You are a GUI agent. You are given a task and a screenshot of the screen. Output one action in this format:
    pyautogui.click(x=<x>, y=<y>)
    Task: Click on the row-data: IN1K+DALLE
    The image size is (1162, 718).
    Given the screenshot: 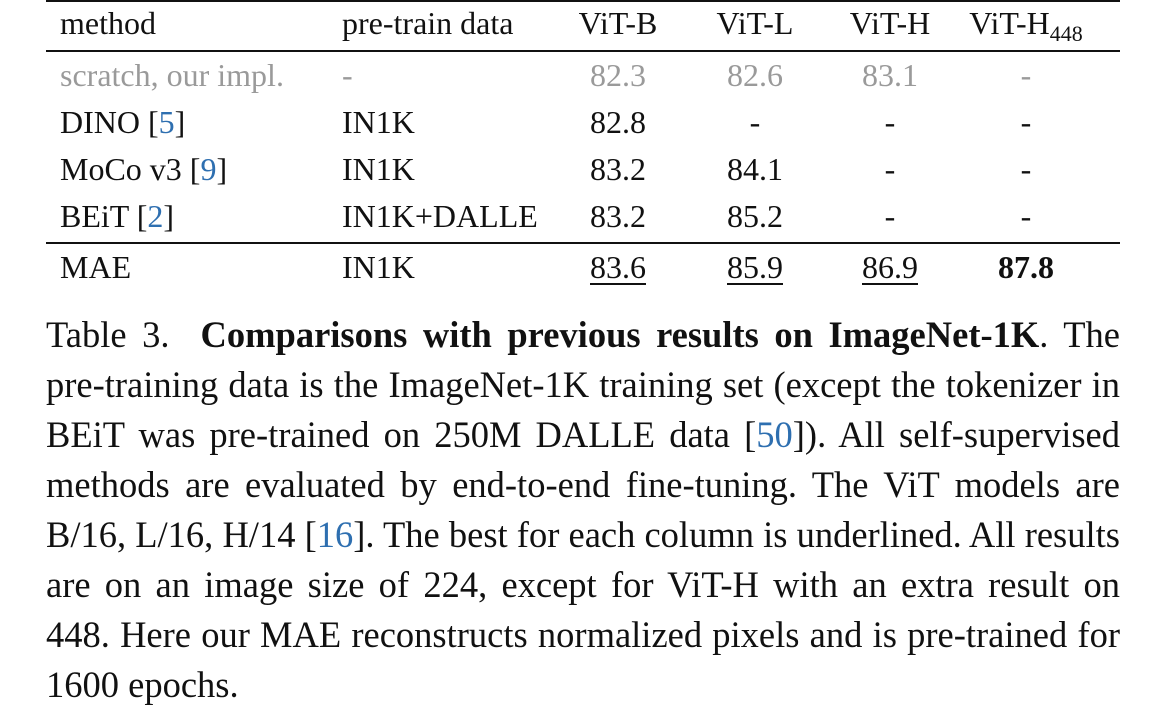 What is the action you would take?
    pyautogui.click(x=440, y=216)
    